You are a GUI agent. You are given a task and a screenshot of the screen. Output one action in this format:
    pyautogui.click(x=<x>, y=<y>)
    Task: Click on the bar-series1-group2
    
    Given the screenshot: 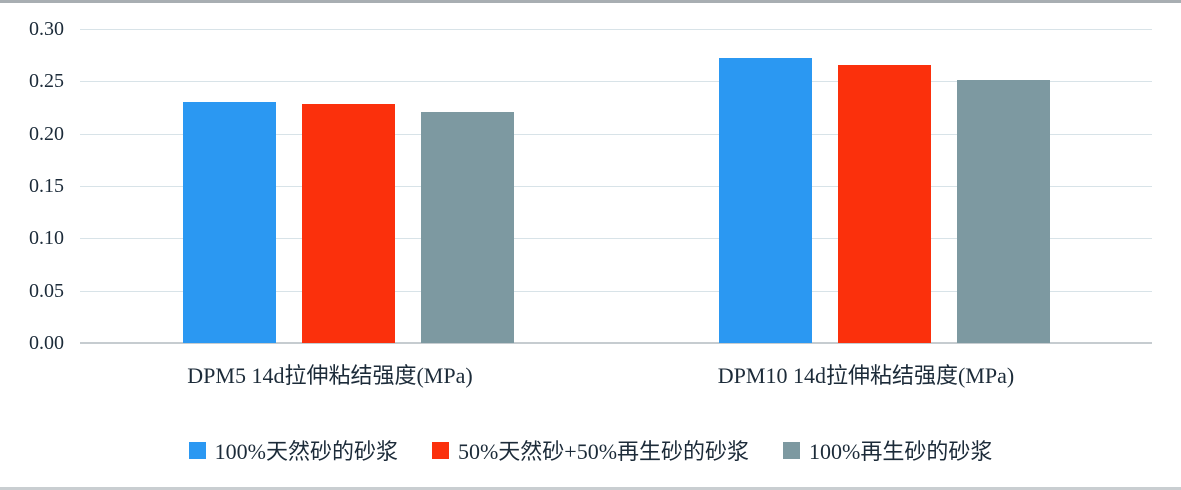 What is the action you would take?
    pyautogui.click(x=765, y=200)
    